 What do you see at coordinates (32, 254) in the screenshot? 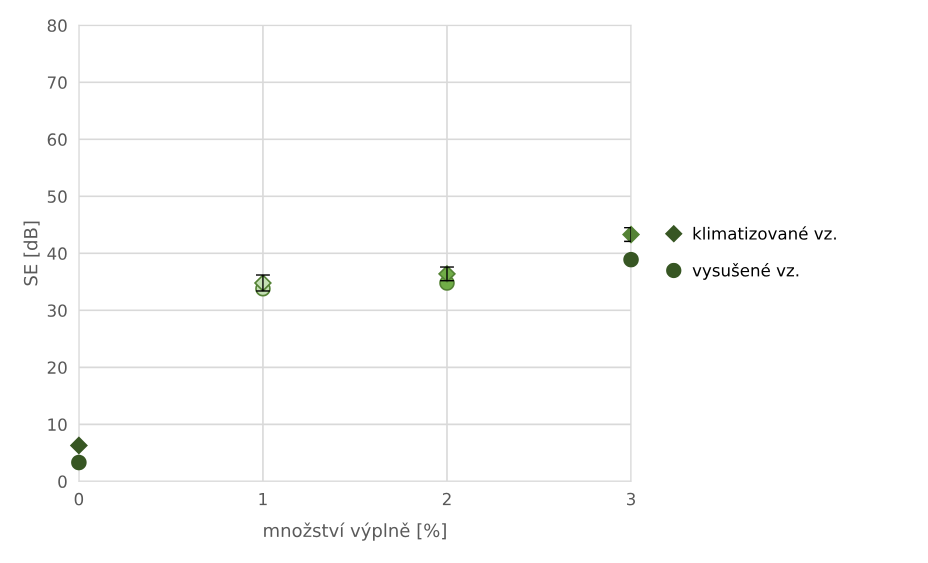
I see `y-axis-title: SE [dB]` at bounding box center [32, 254].